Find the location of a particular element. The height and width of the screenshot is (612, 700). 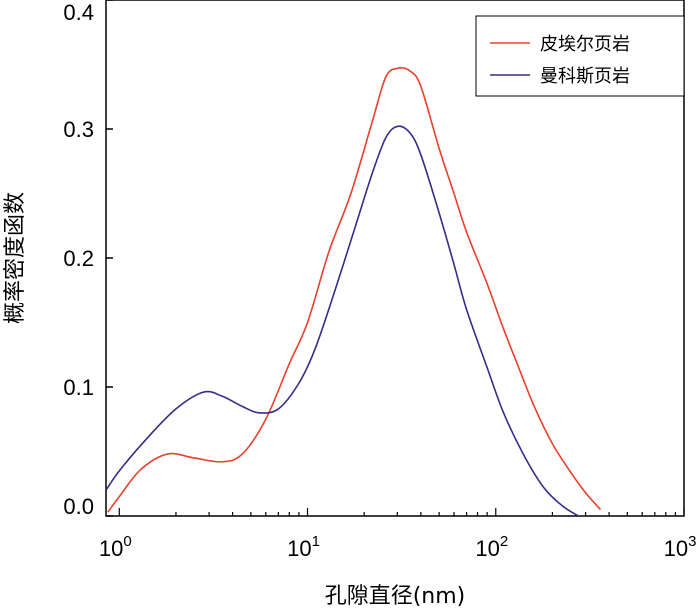

y-tick-label: 0.0 is located at coordinates (78, 506).